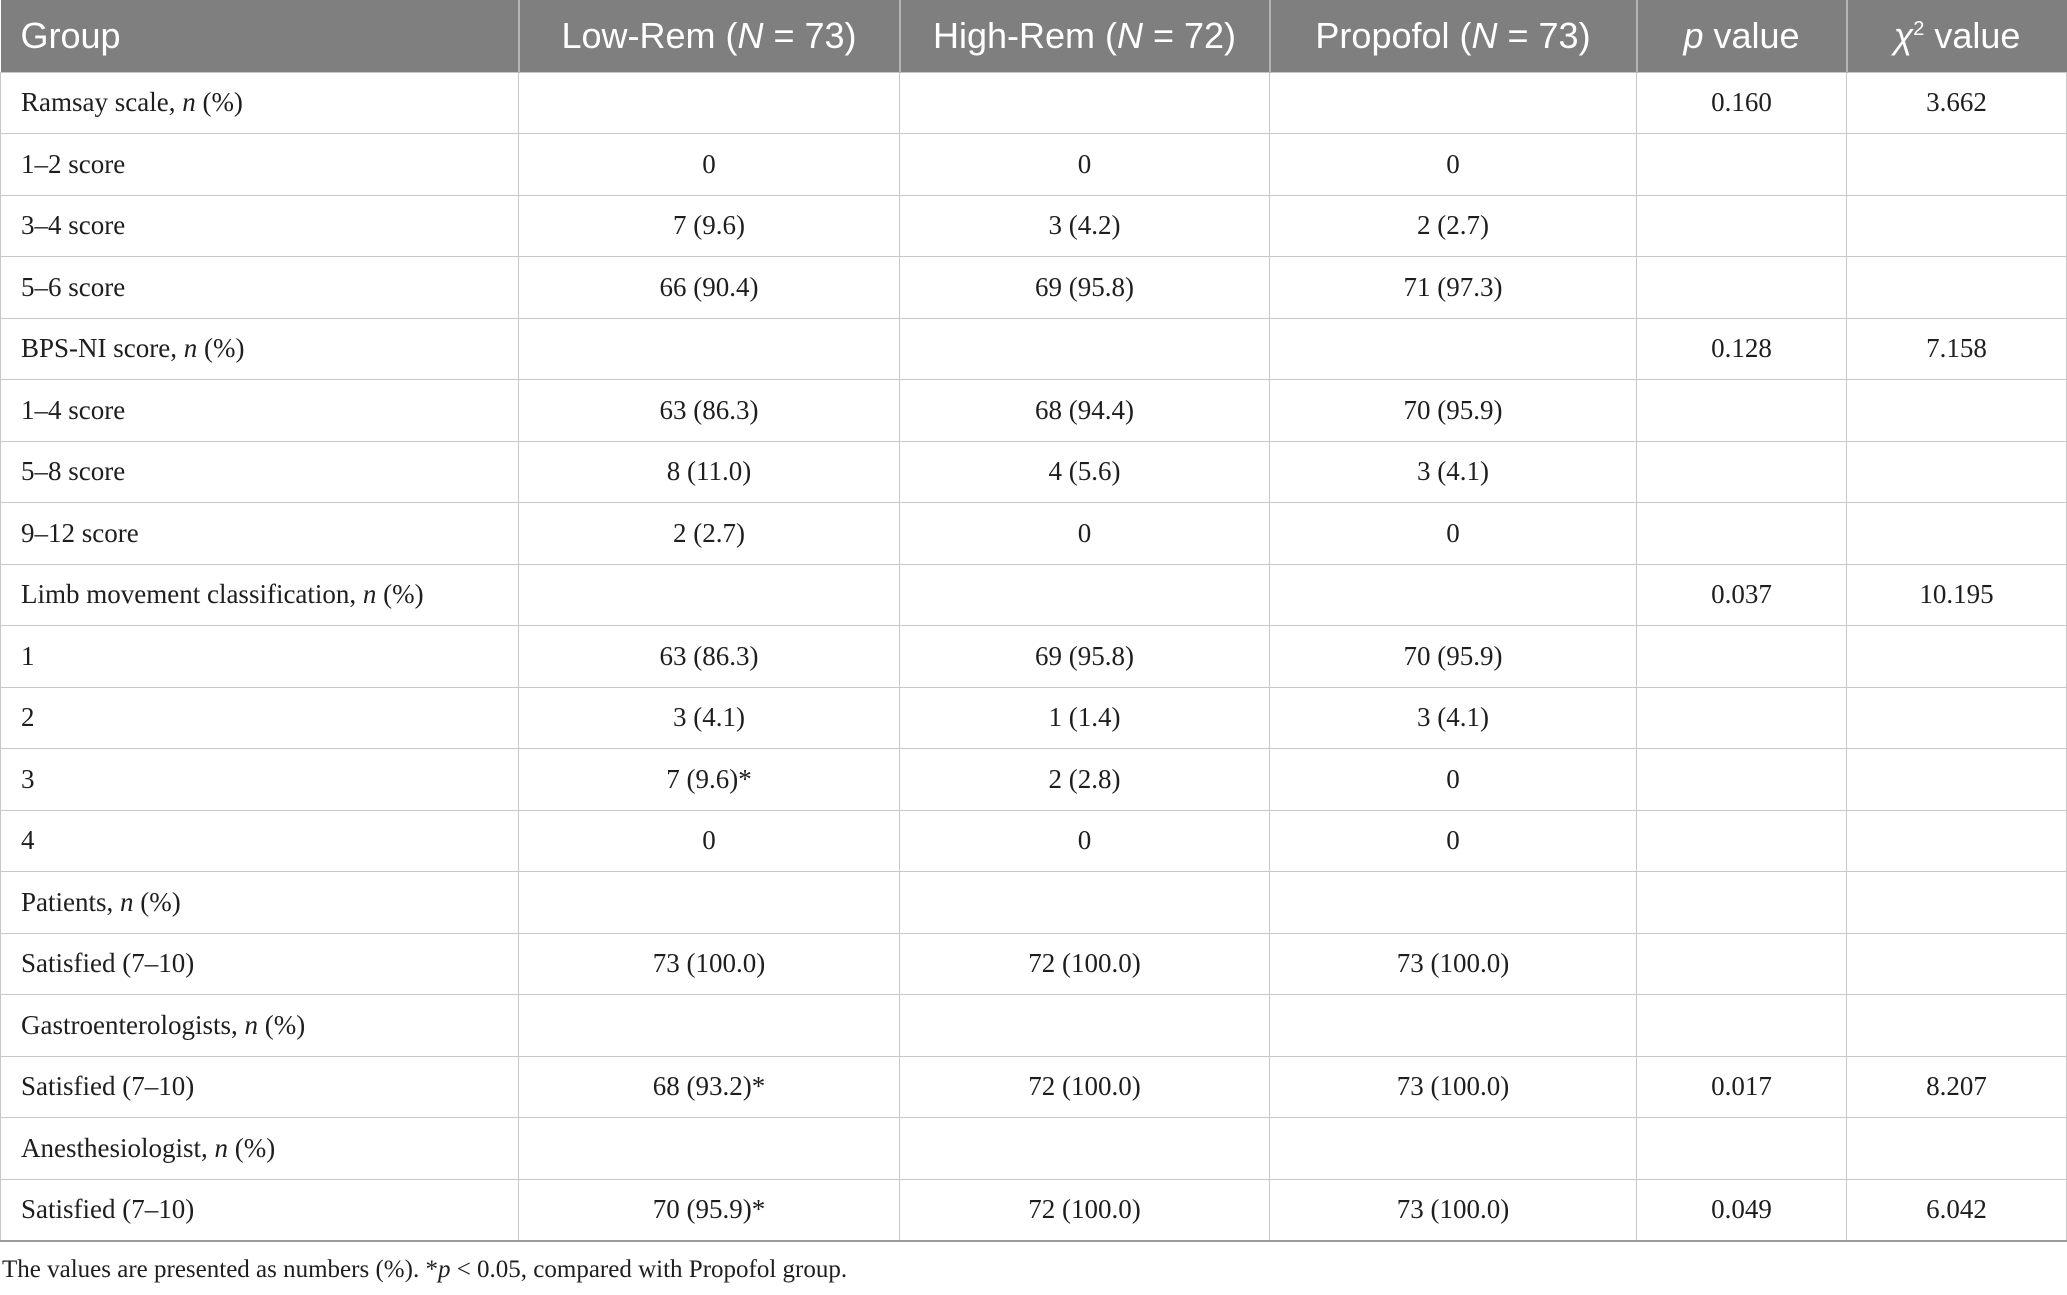 The height and width of the screenshot is (1295, 2067). What do you see at coordinates (709, 840) in the screenshot?
I see `cell-low-rem: 0` at bounding box center [709, 840].